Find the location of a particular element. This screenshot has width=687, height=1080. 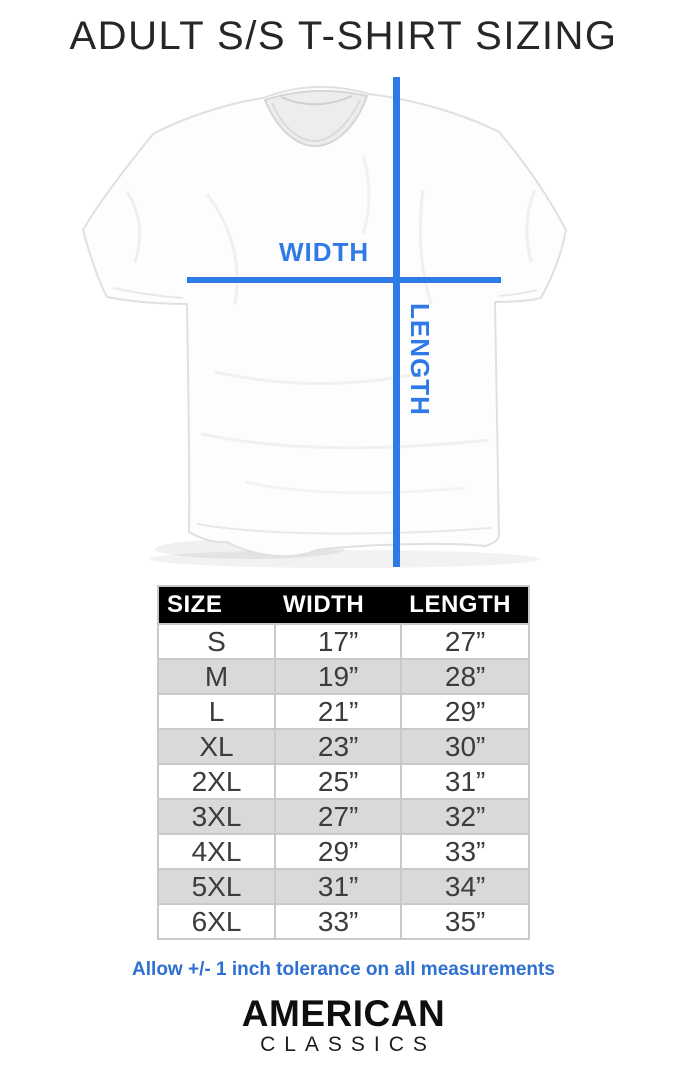

brand-logo: AMERICAN CLASSICS is located at coordinates (343, 1025).